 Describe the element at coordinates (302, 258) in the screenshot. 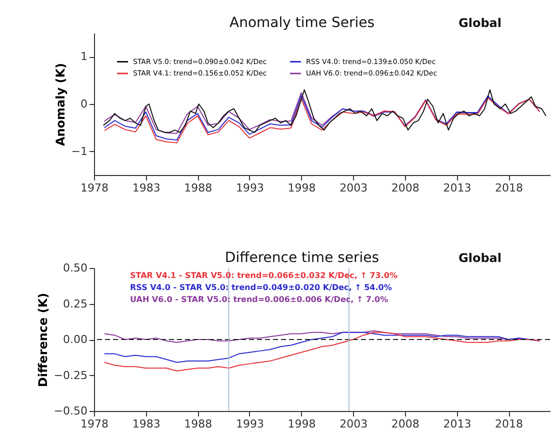

I see `chart-title: Difference time series` at that location.